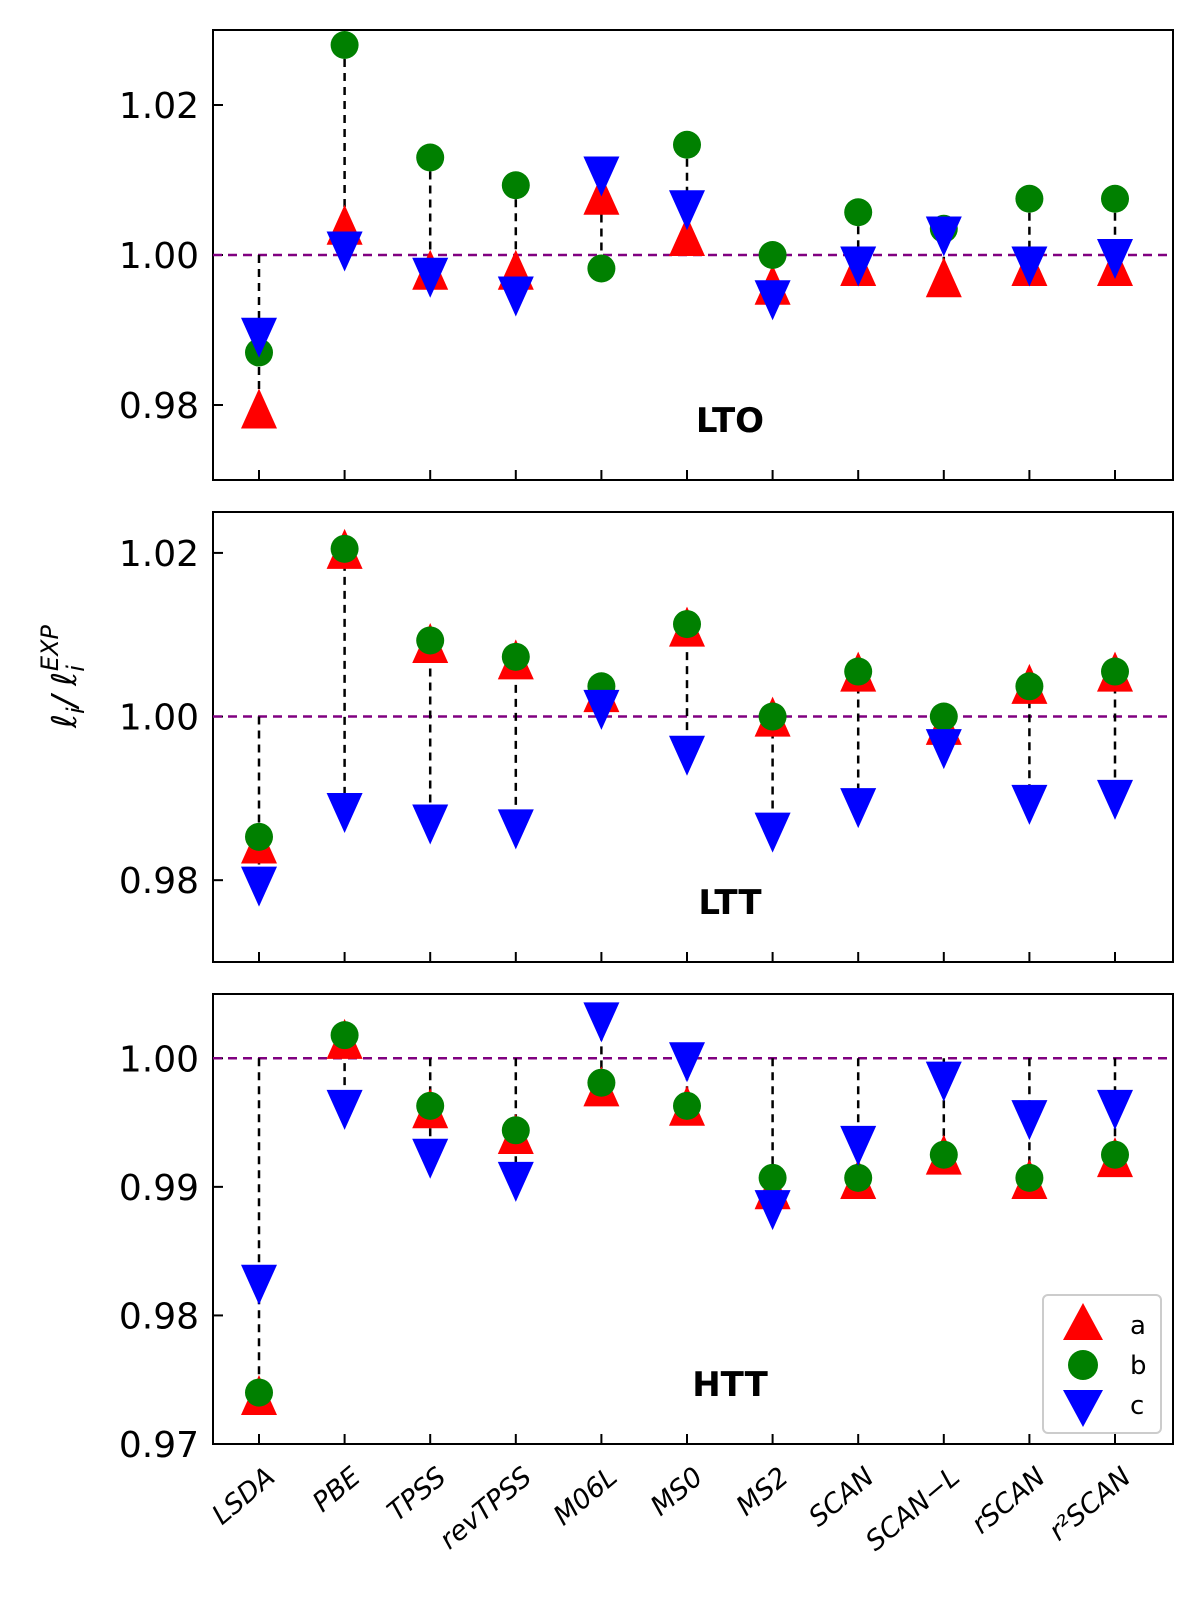  I want to click on point-lto-b-ms0, so click(687, 144).